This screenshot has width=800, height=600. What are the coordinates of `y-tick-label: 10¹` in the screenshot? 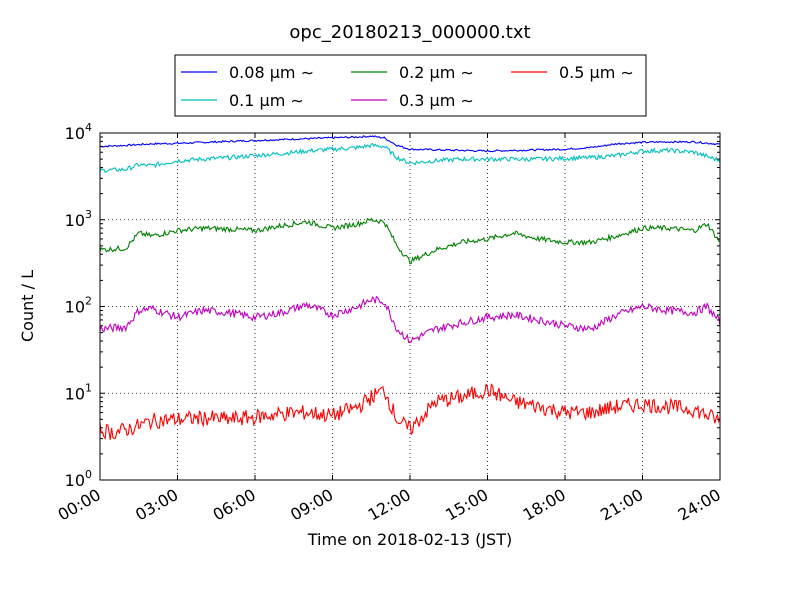 It's located at (78, 392).